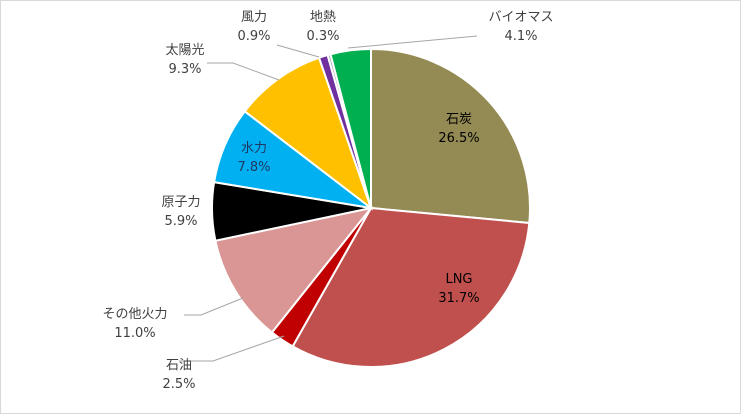  Describe the element at coordinates (458, 279) in the screenshot. I see `slice-category-label-1: LNG` at that location.